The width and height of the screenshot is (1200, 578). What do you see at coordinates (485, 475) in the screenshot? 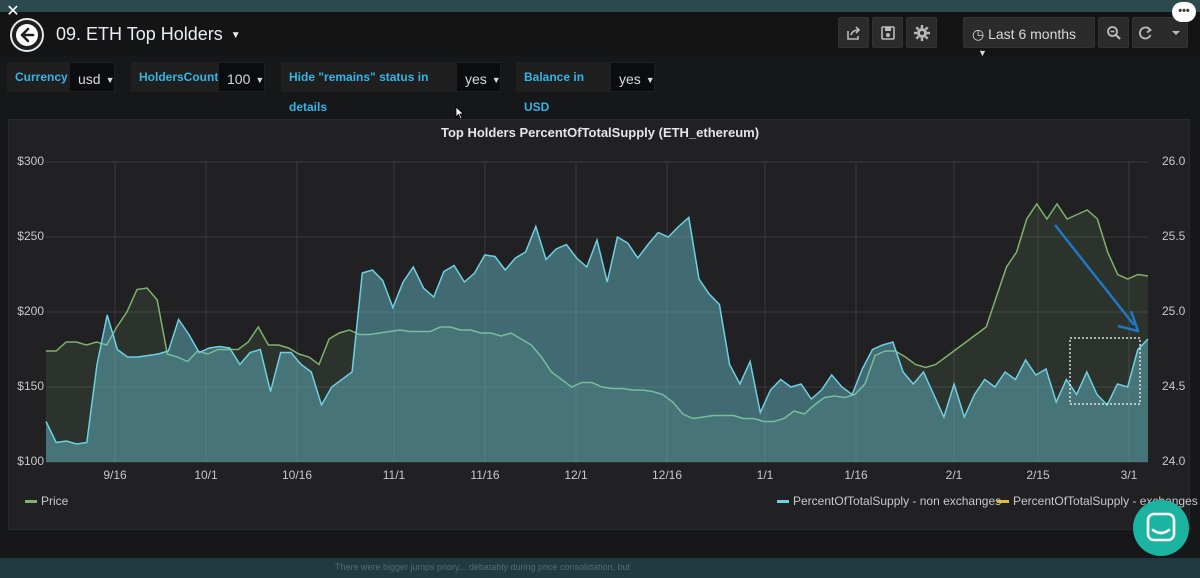
I see `x-tick-label: 11/16` at bounding box center [485, 475].